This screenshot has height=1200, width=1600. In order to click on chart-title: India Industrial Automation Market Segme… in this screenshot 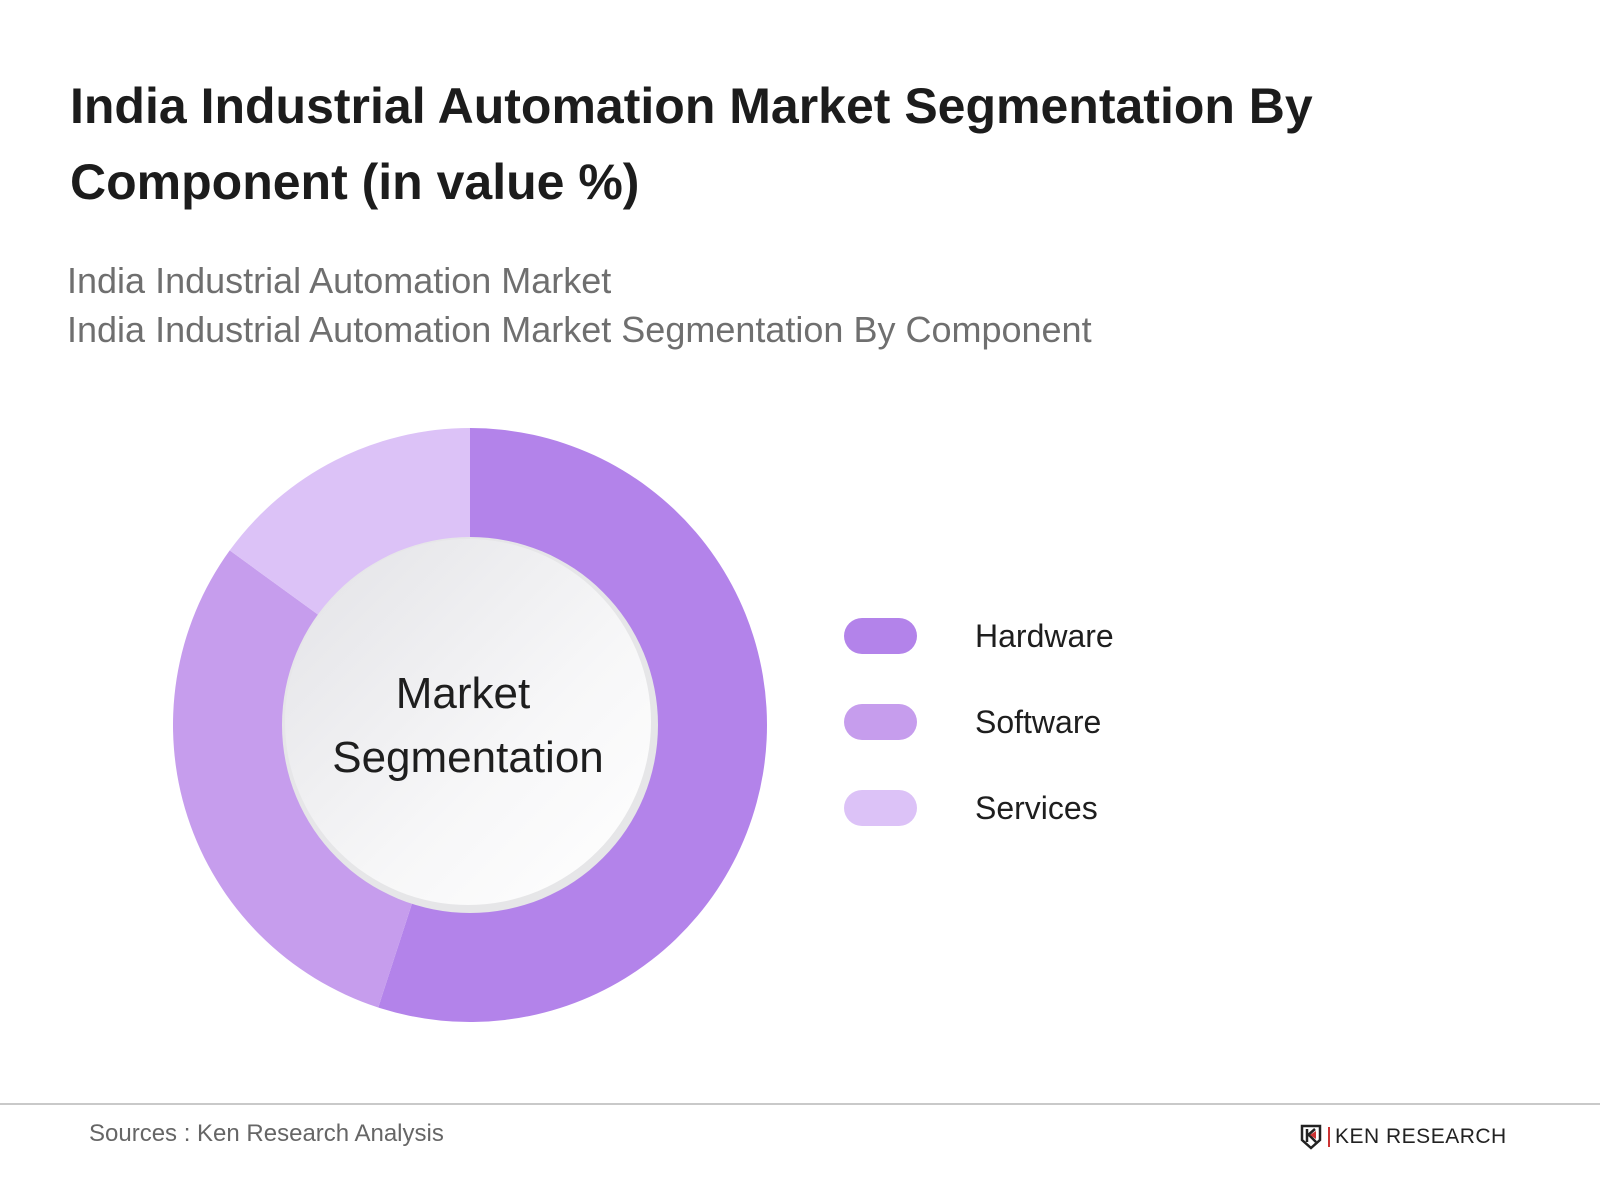, I will do `click(691, 144)`.